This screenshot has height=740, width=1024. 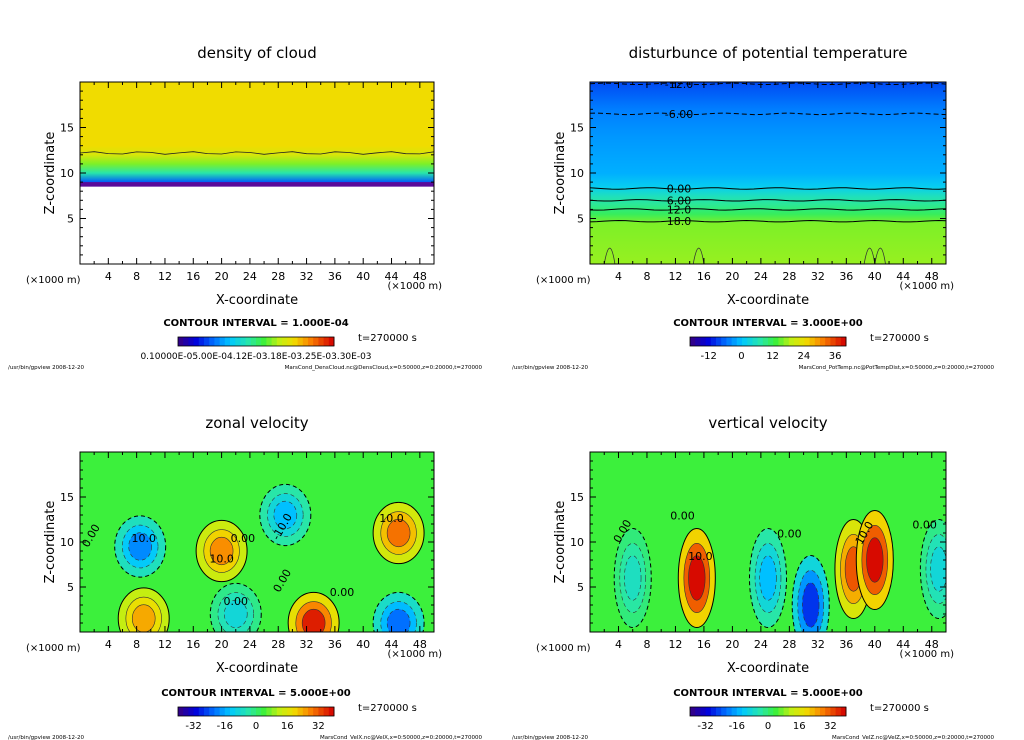 What do you see at coordinates (761, 276) in the screenshot?
I see `x-tick-label: 24` at bounding box center [761, 276].